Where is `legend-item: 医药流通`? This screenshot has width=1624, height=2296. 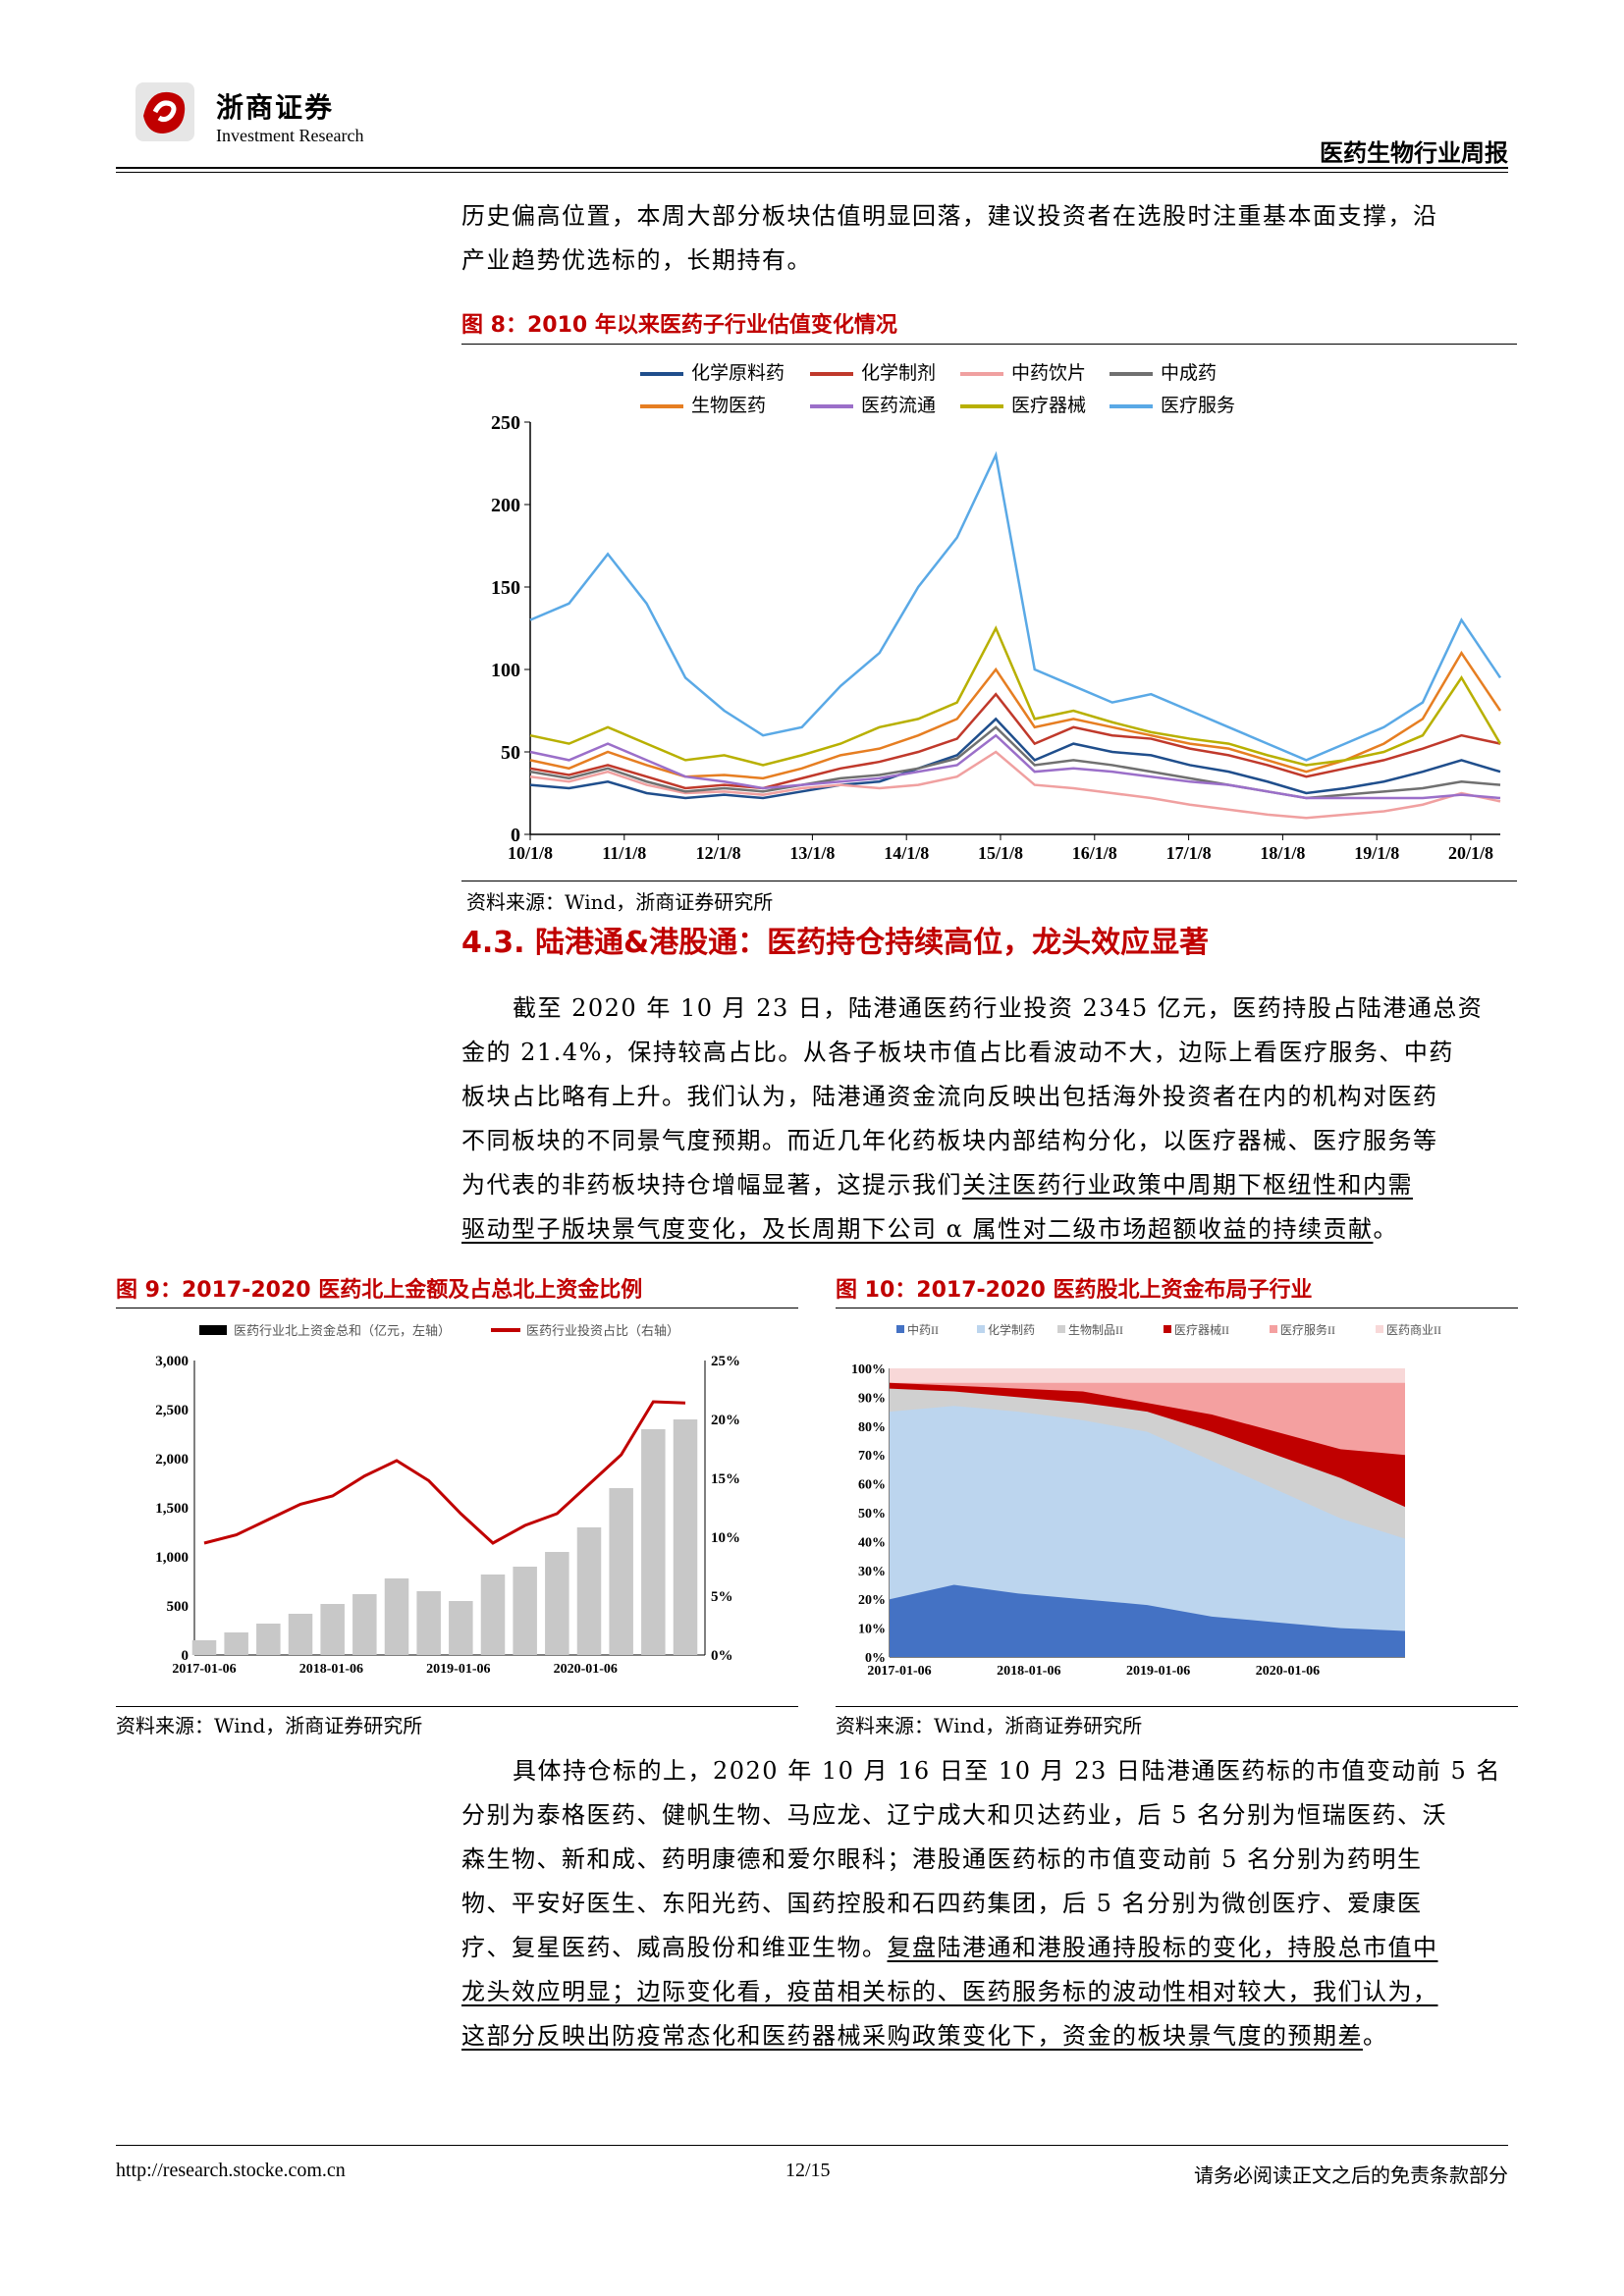 legend-item: 医药流通 is located at coordinates (873, 404).